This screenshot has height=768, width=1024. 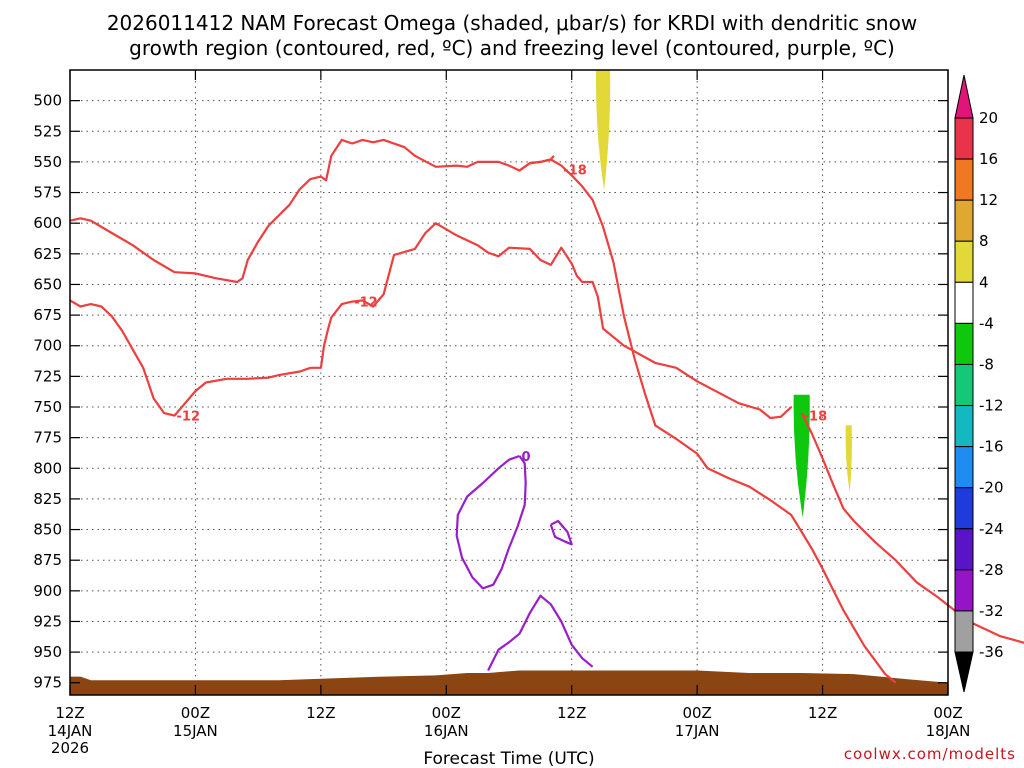 What do you see at coordinates (70, 748) in the screenshot?
I see `x-tick-year: 2026` at bounding box center [70, 748].